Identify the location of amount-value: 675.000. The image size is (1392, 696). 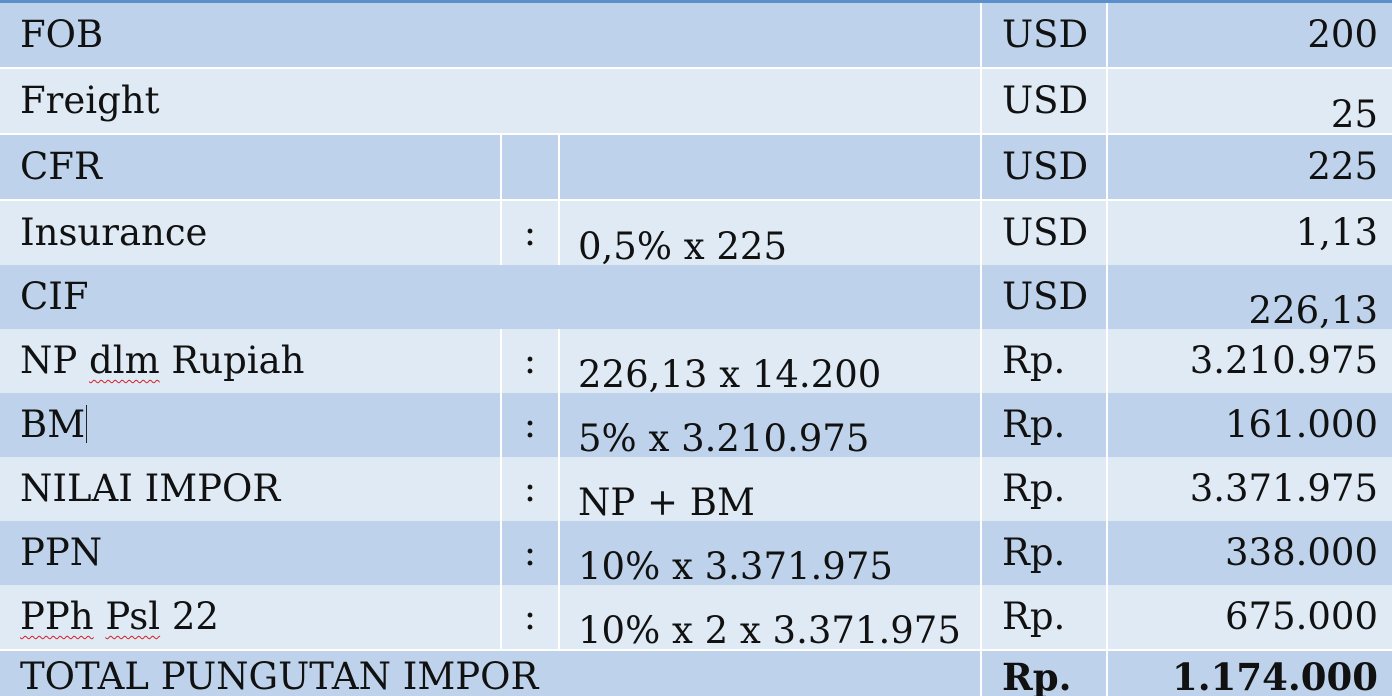
(1249, 617).